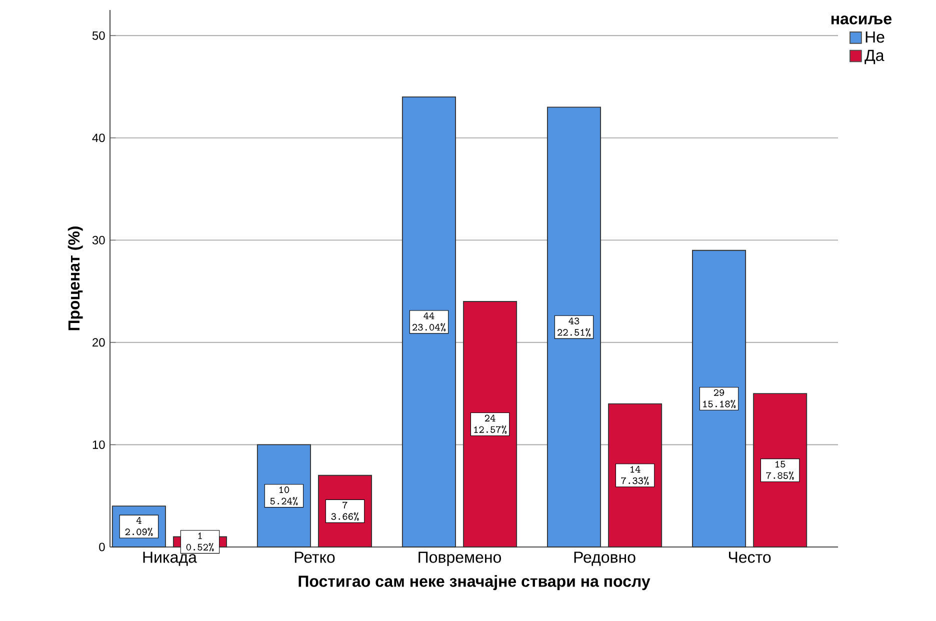 This screenshot has width=936, height=621. I want to click on legend-title: насиље, so click(861, 20).